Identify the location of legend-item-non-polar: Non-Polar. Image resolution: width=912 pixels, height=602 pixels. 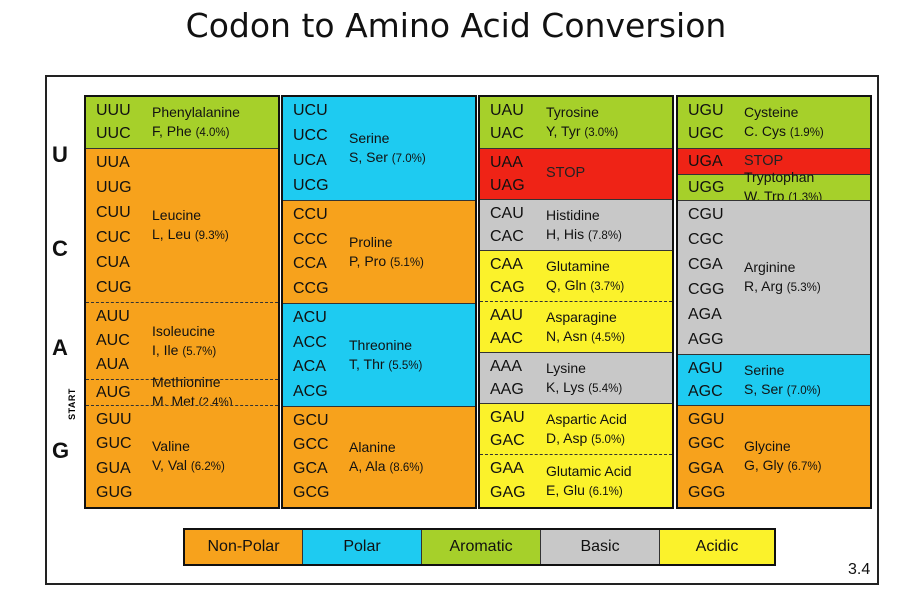
(244, 547).